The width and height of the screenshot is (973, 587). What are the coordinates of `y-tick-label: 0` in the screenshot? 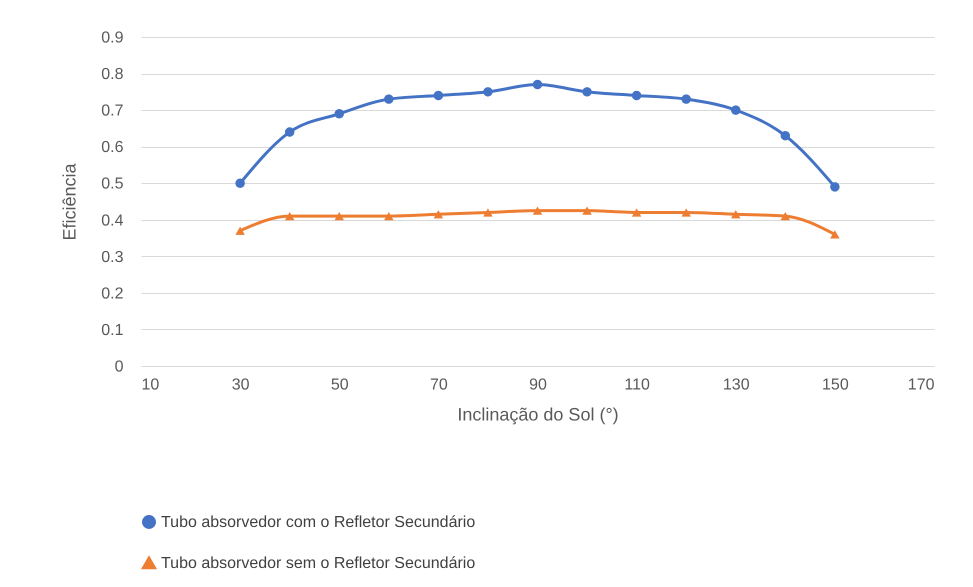 It's located at (119, 367).